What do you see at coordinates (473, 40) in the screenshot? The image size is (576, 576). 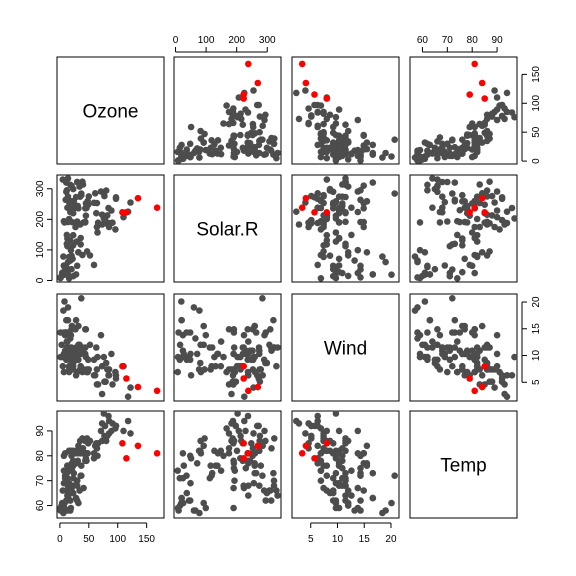 I see `tick-label: 80` at bounding box center [473, 40].